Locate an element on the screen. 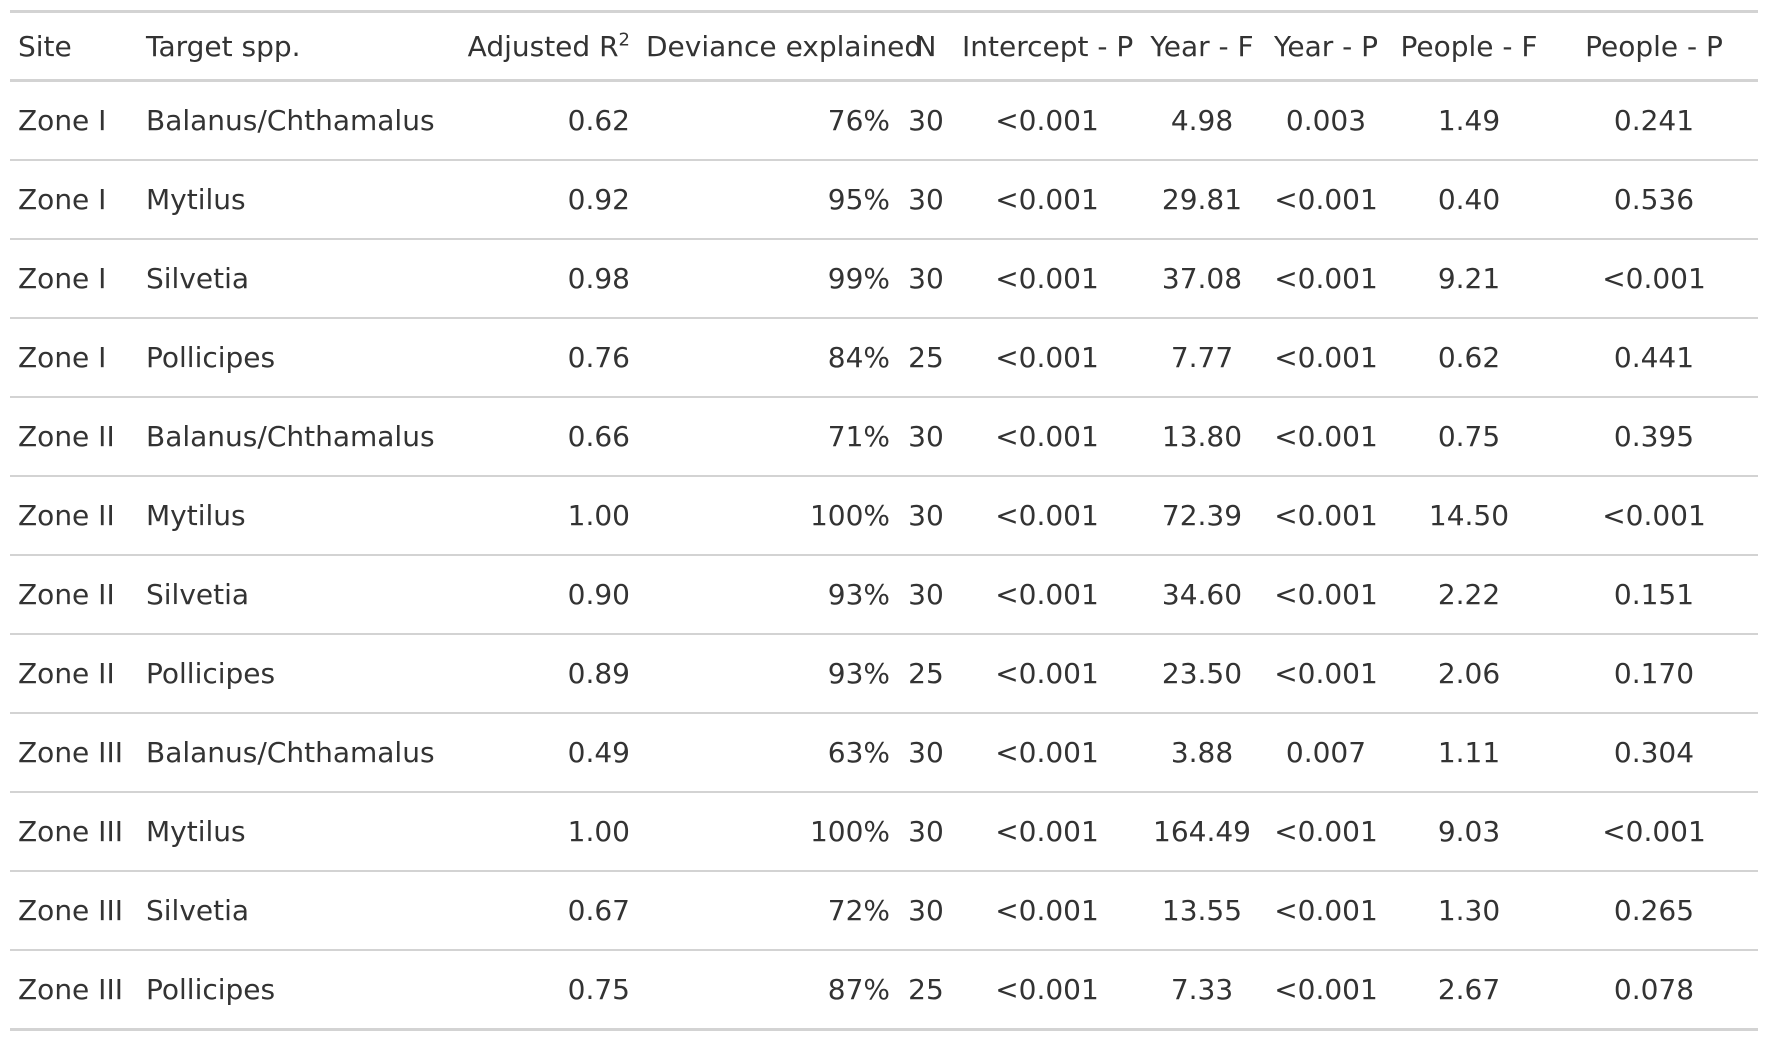 The image size is (1766, 1045). cell-deviance-explained: 87% is located at coordinates (858, 989).